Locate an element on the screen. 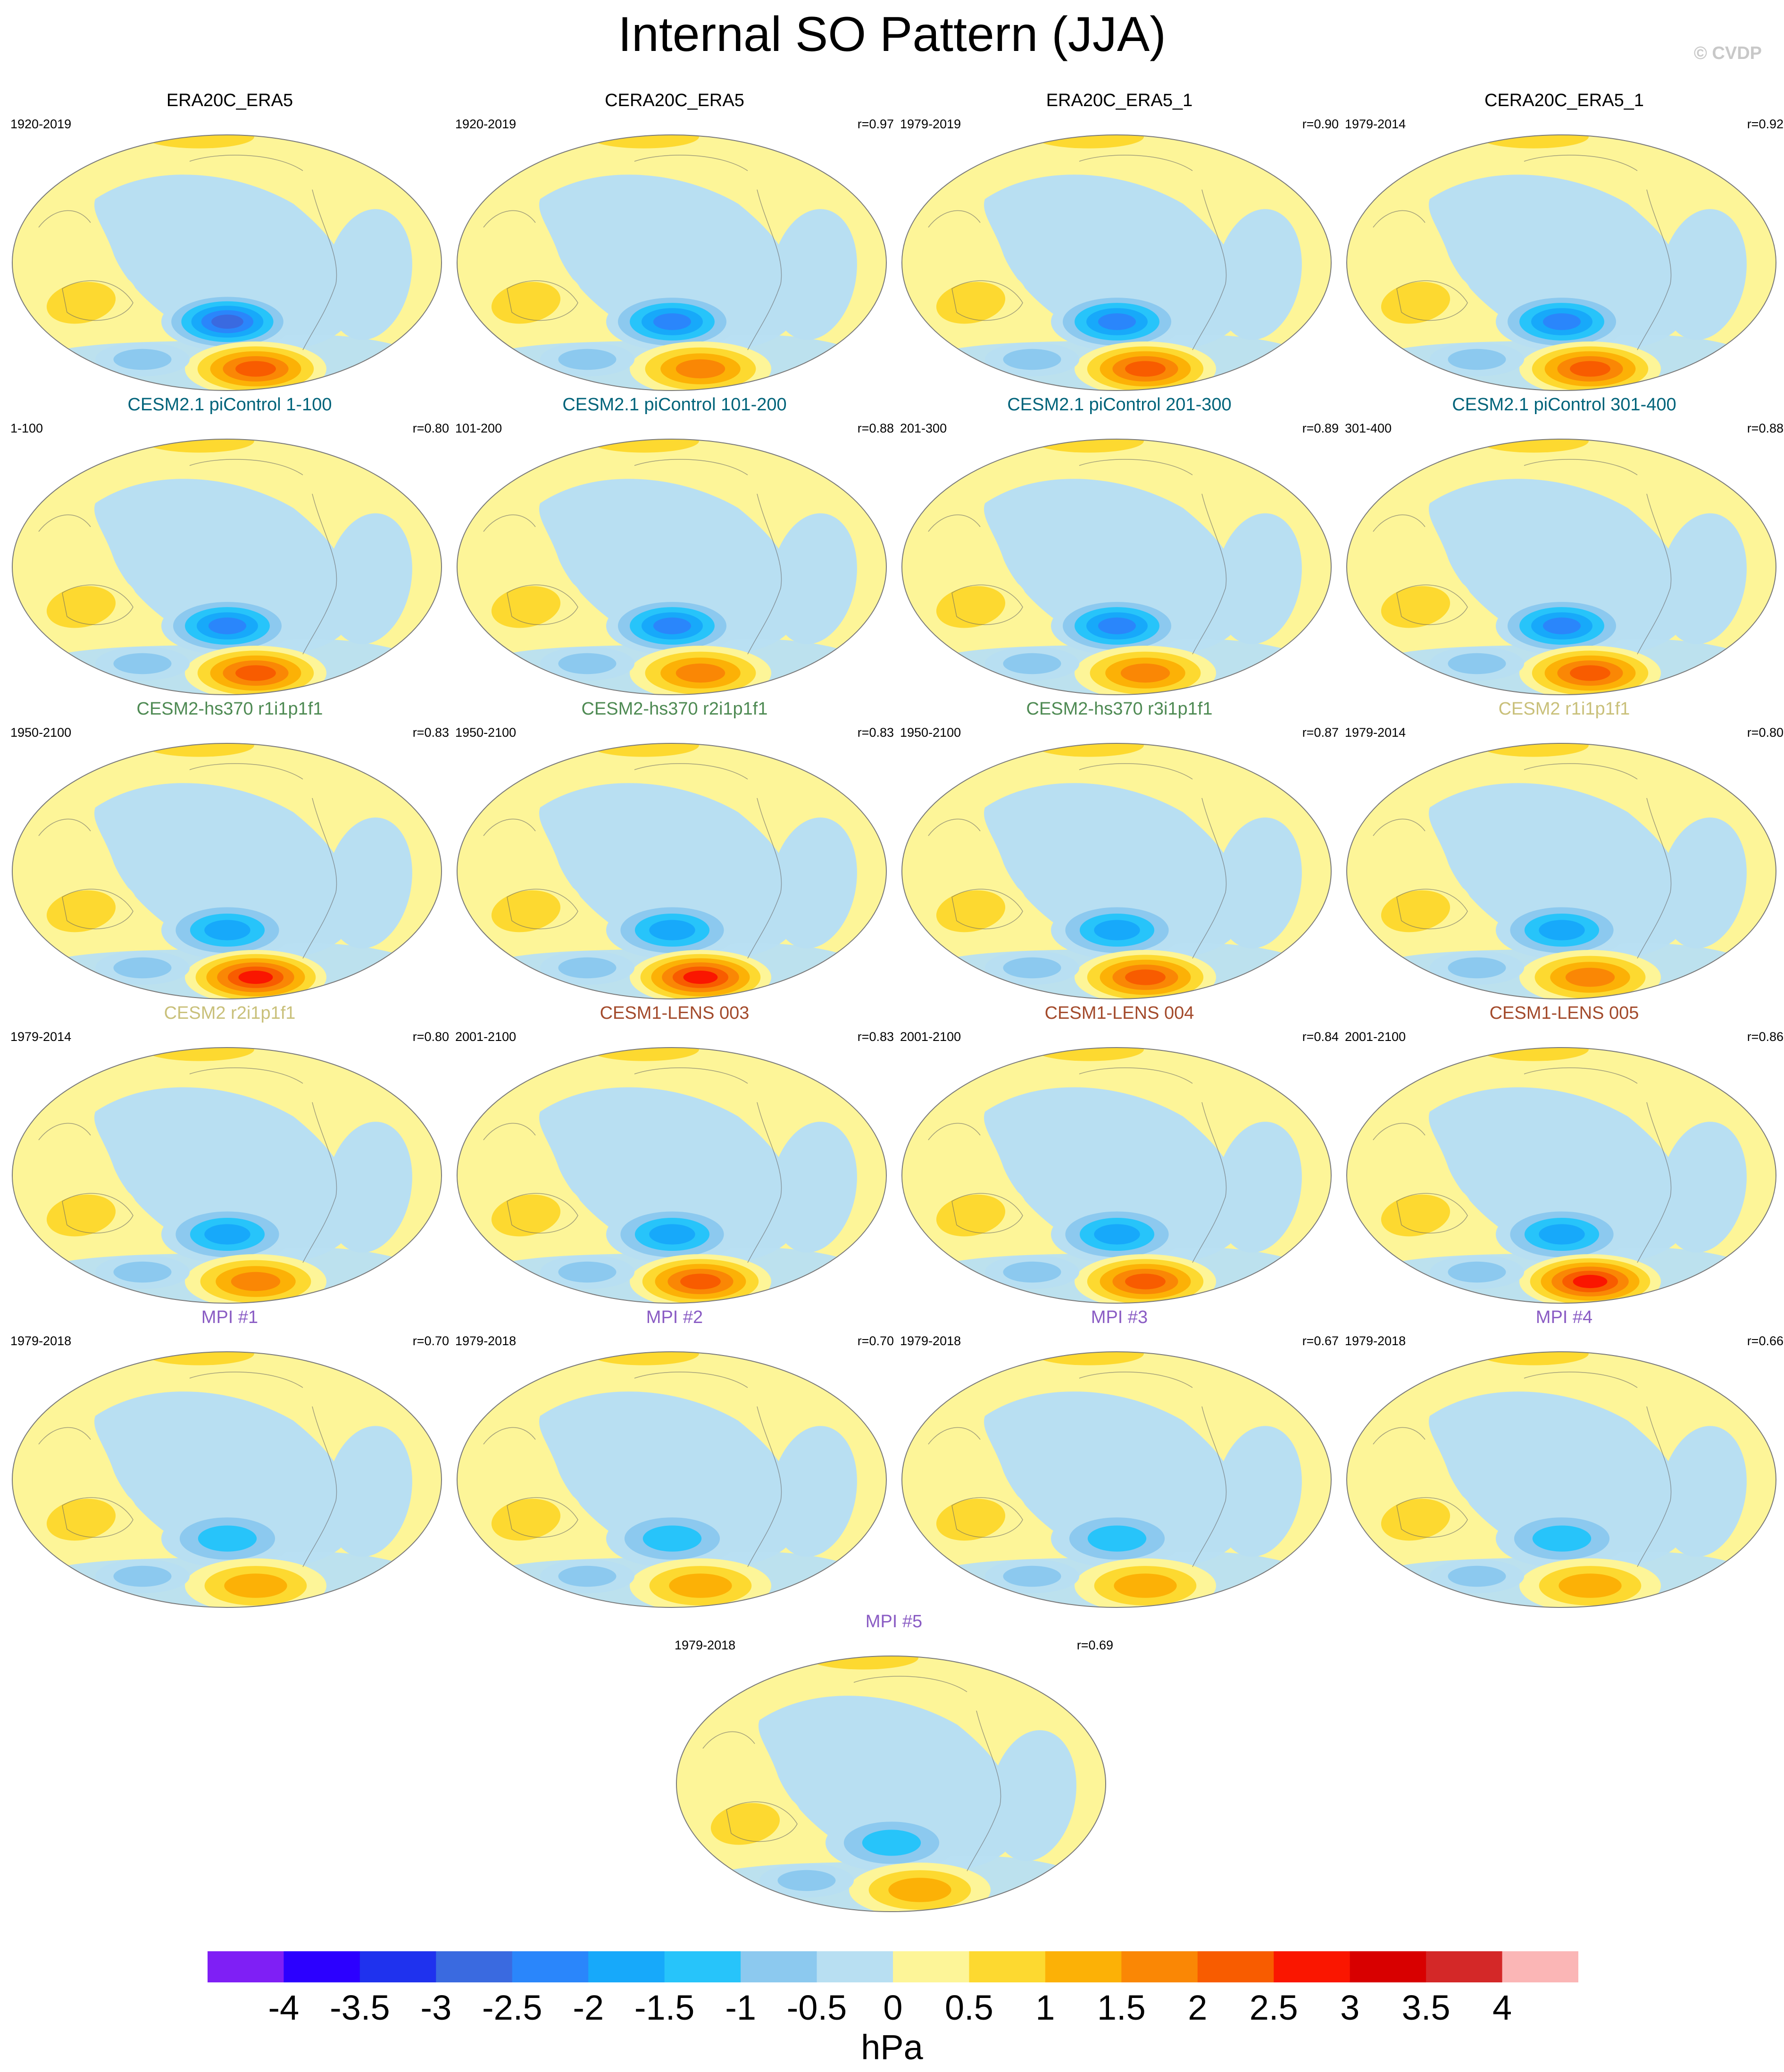  panel-title: MPI #4 is located at coordinates (1564, 1317).